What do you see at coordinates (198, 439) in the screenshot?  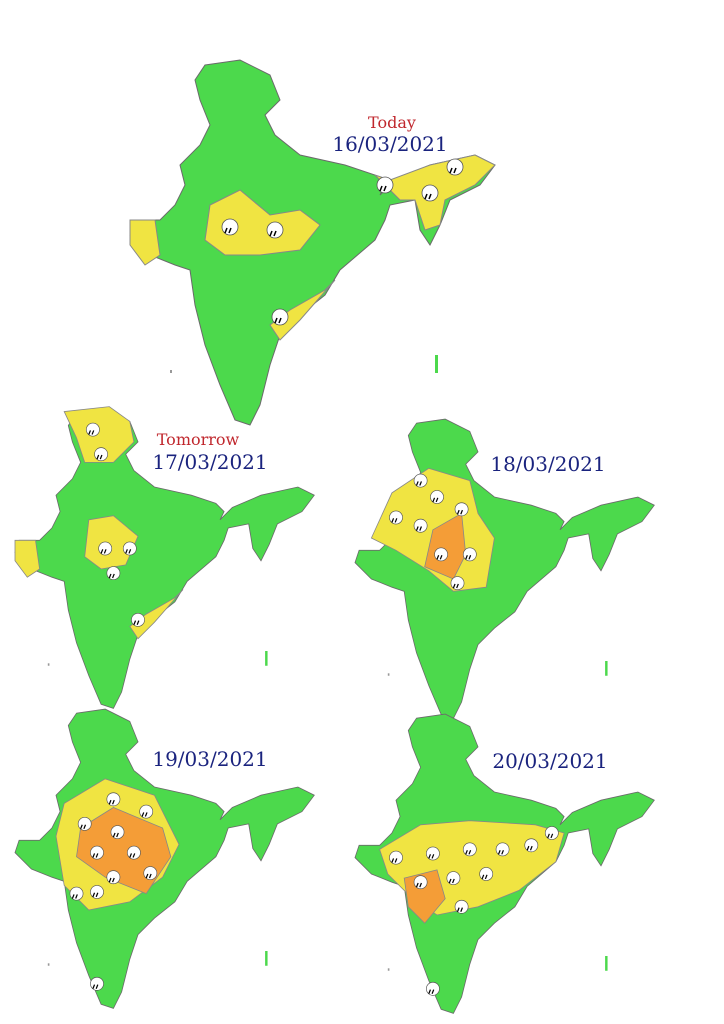 I see `day-label: Tomorrow` at bounding box center [198, 439].